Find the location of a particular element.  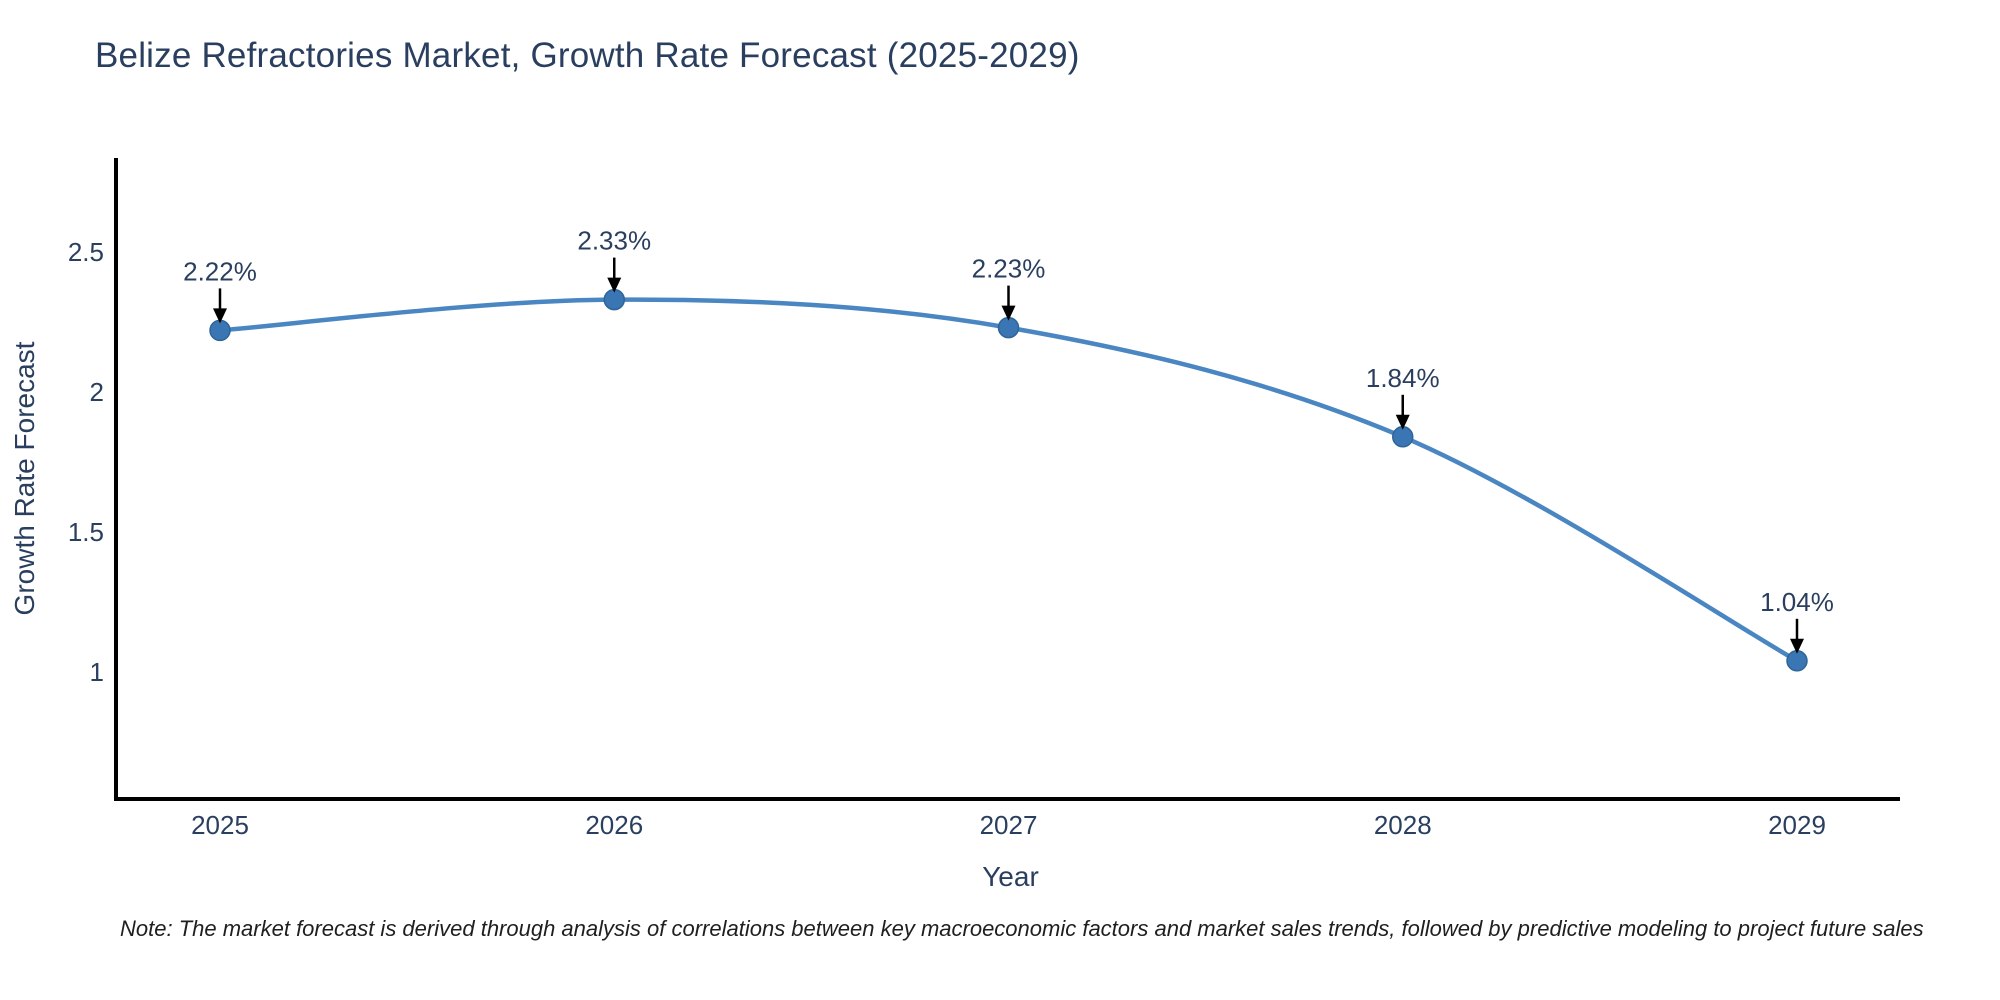

annotation-label: 1.84% is located at coordinates (1403, 378).